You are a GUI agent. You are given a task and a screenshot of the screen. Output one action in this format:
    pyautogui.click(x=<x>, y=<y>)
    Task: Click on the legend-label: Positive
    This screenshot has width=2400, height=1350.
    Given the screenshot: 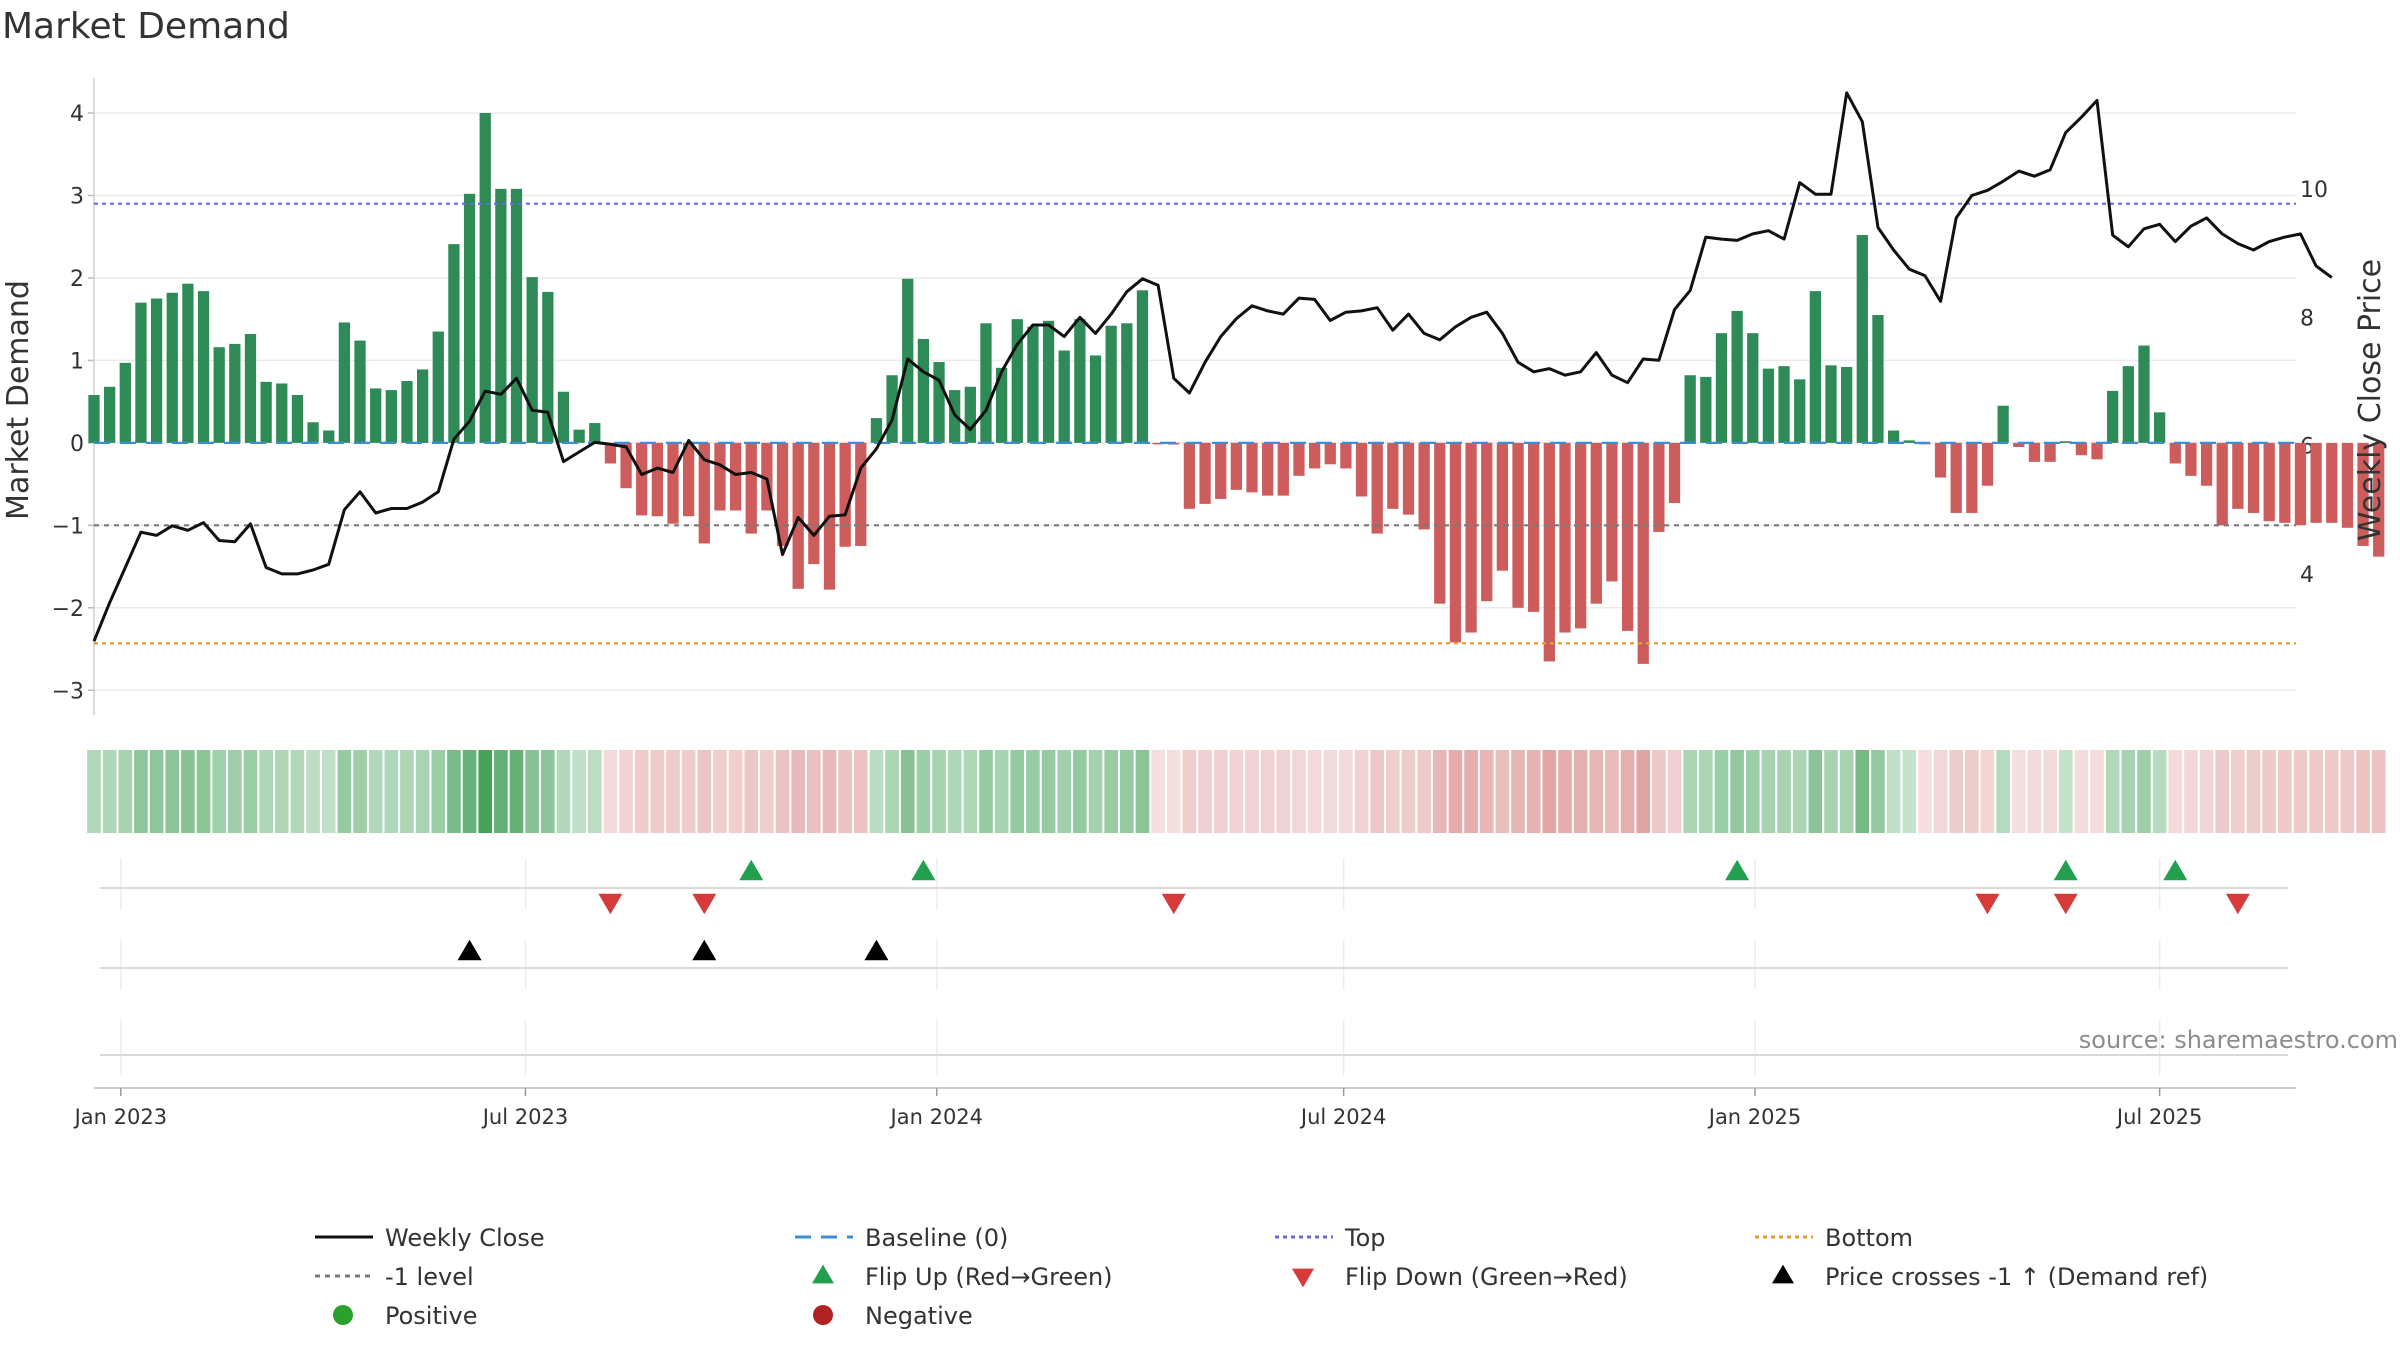 What is the action you would take?
    pyautogui.click(x=431, y=1316)
    